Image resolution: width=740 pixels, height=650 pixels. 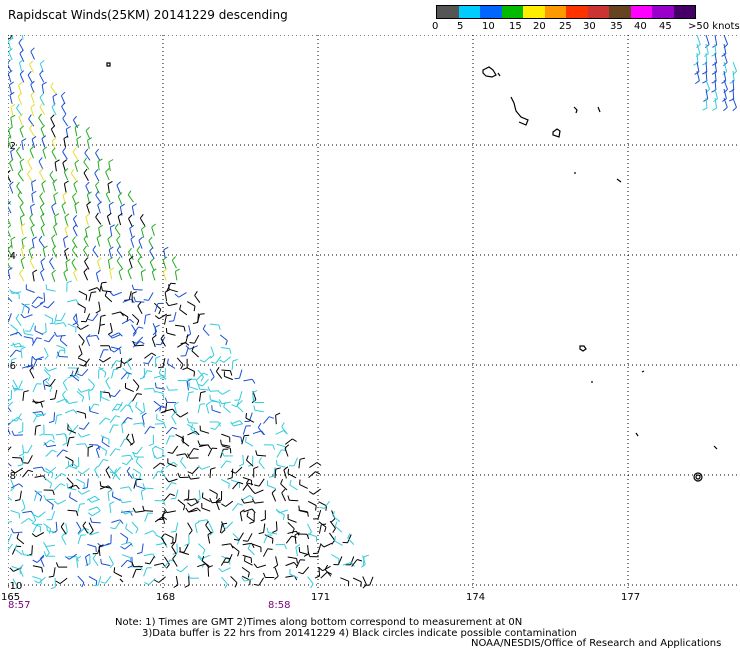 What do you see at coordinates (279, 605) in the screenshot?
I see `time-label-end: 8:58` at bounding box center [279, 605].